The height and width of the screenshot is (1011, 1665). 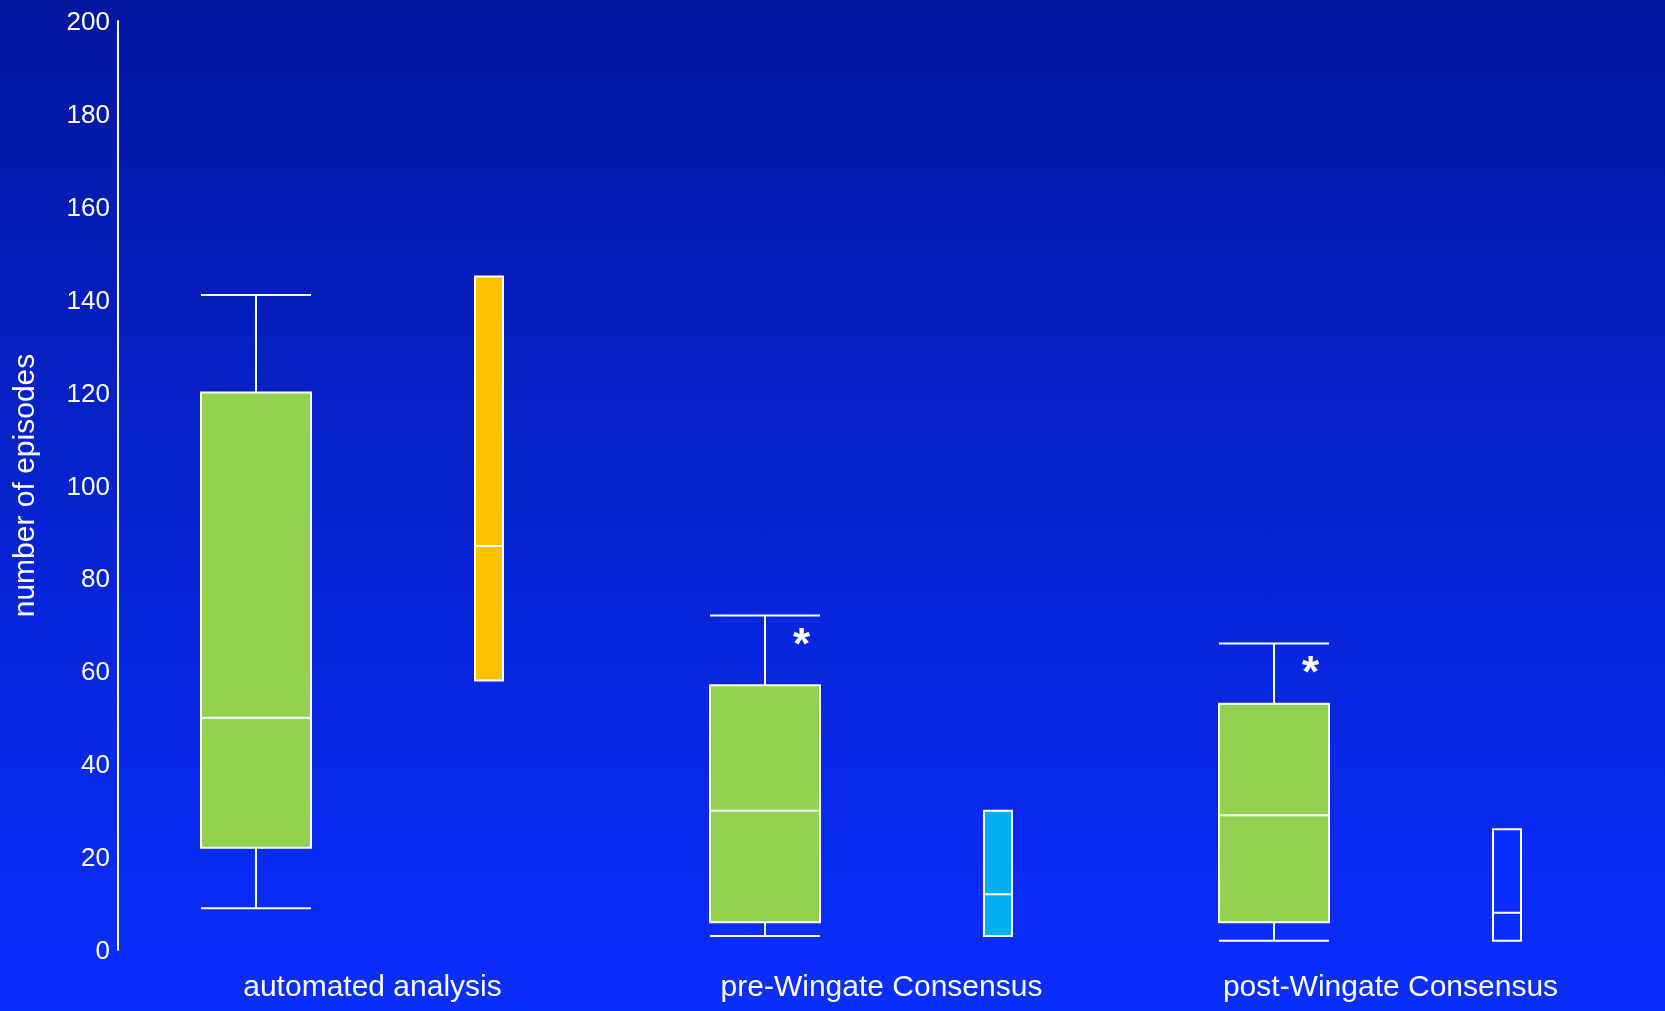 What do you see at coordinates (88, 485) in the screenshot?
I see `y-tick-label: 100` at bounding box center [88, 485].